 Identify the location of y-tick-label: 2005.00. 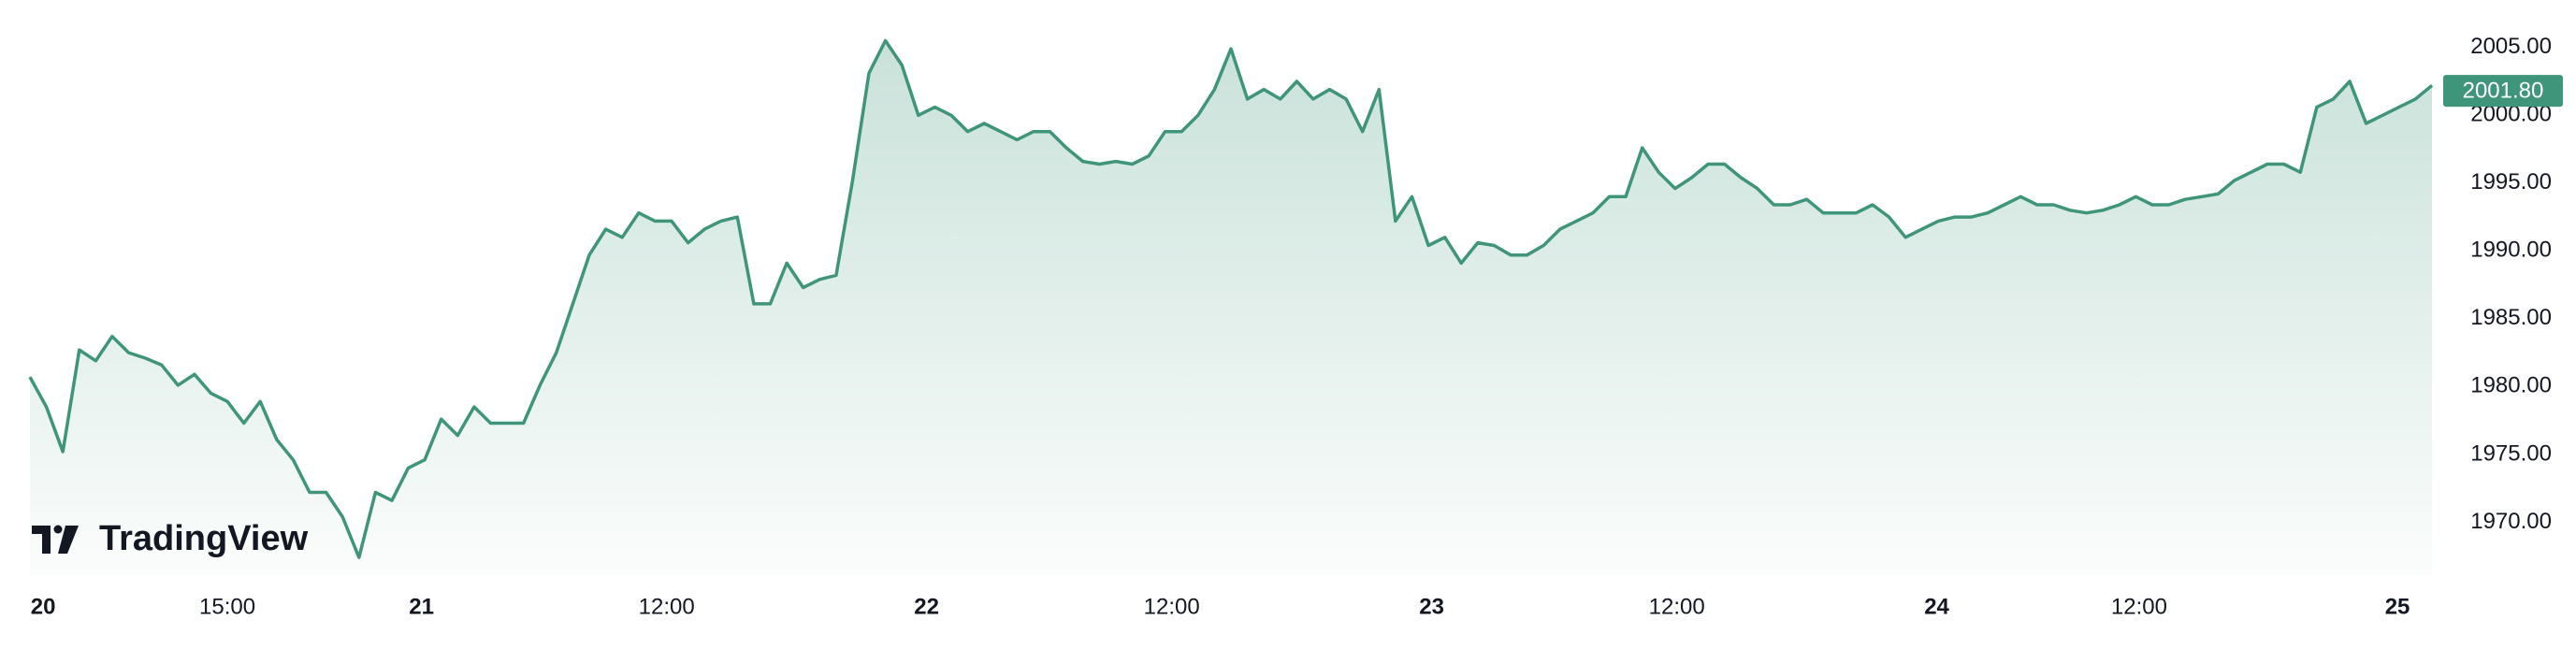
(2511, 46).